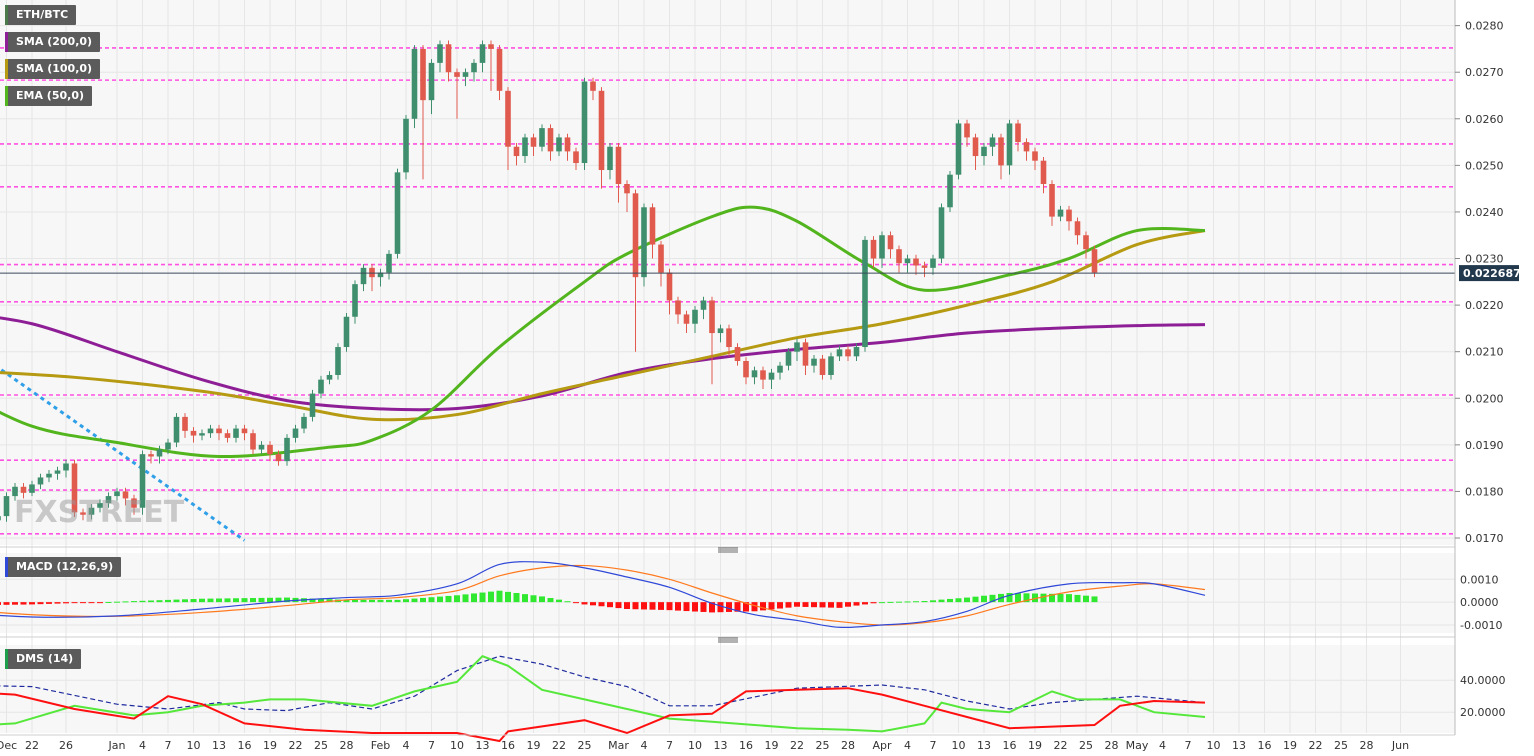 This screenshot has height=756, width=1534. What do you see at coordinates (603, 715) in the screenshot?
I see `di-minus-line` at bounding box center [603, 715].